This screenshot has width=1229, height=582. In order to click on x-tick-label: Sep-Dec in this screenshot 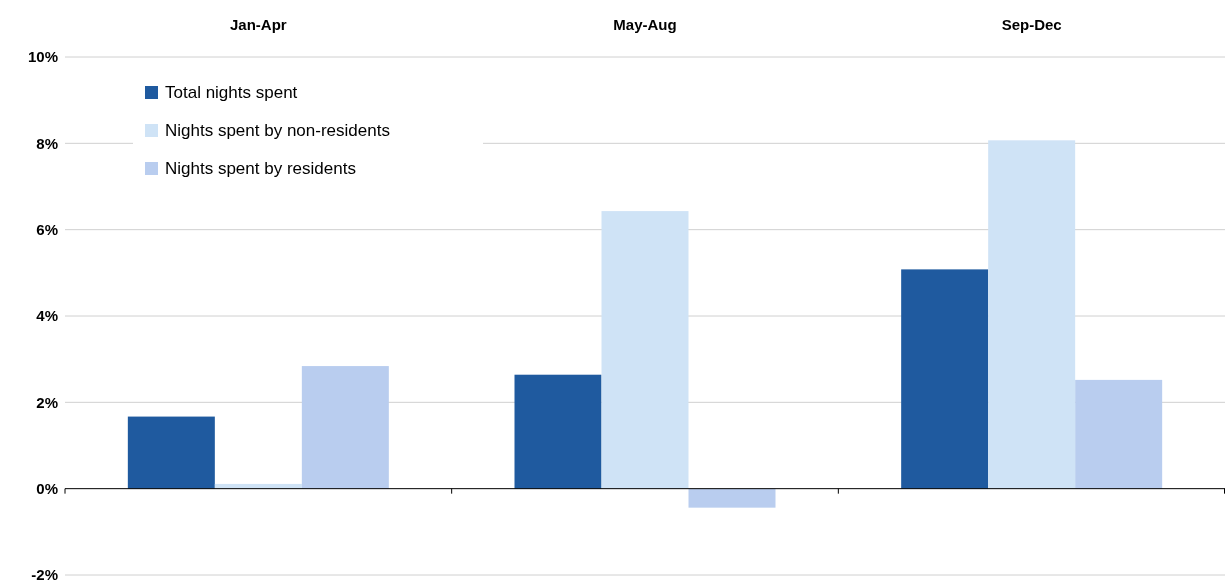, I will do `click(1031, 24)`.